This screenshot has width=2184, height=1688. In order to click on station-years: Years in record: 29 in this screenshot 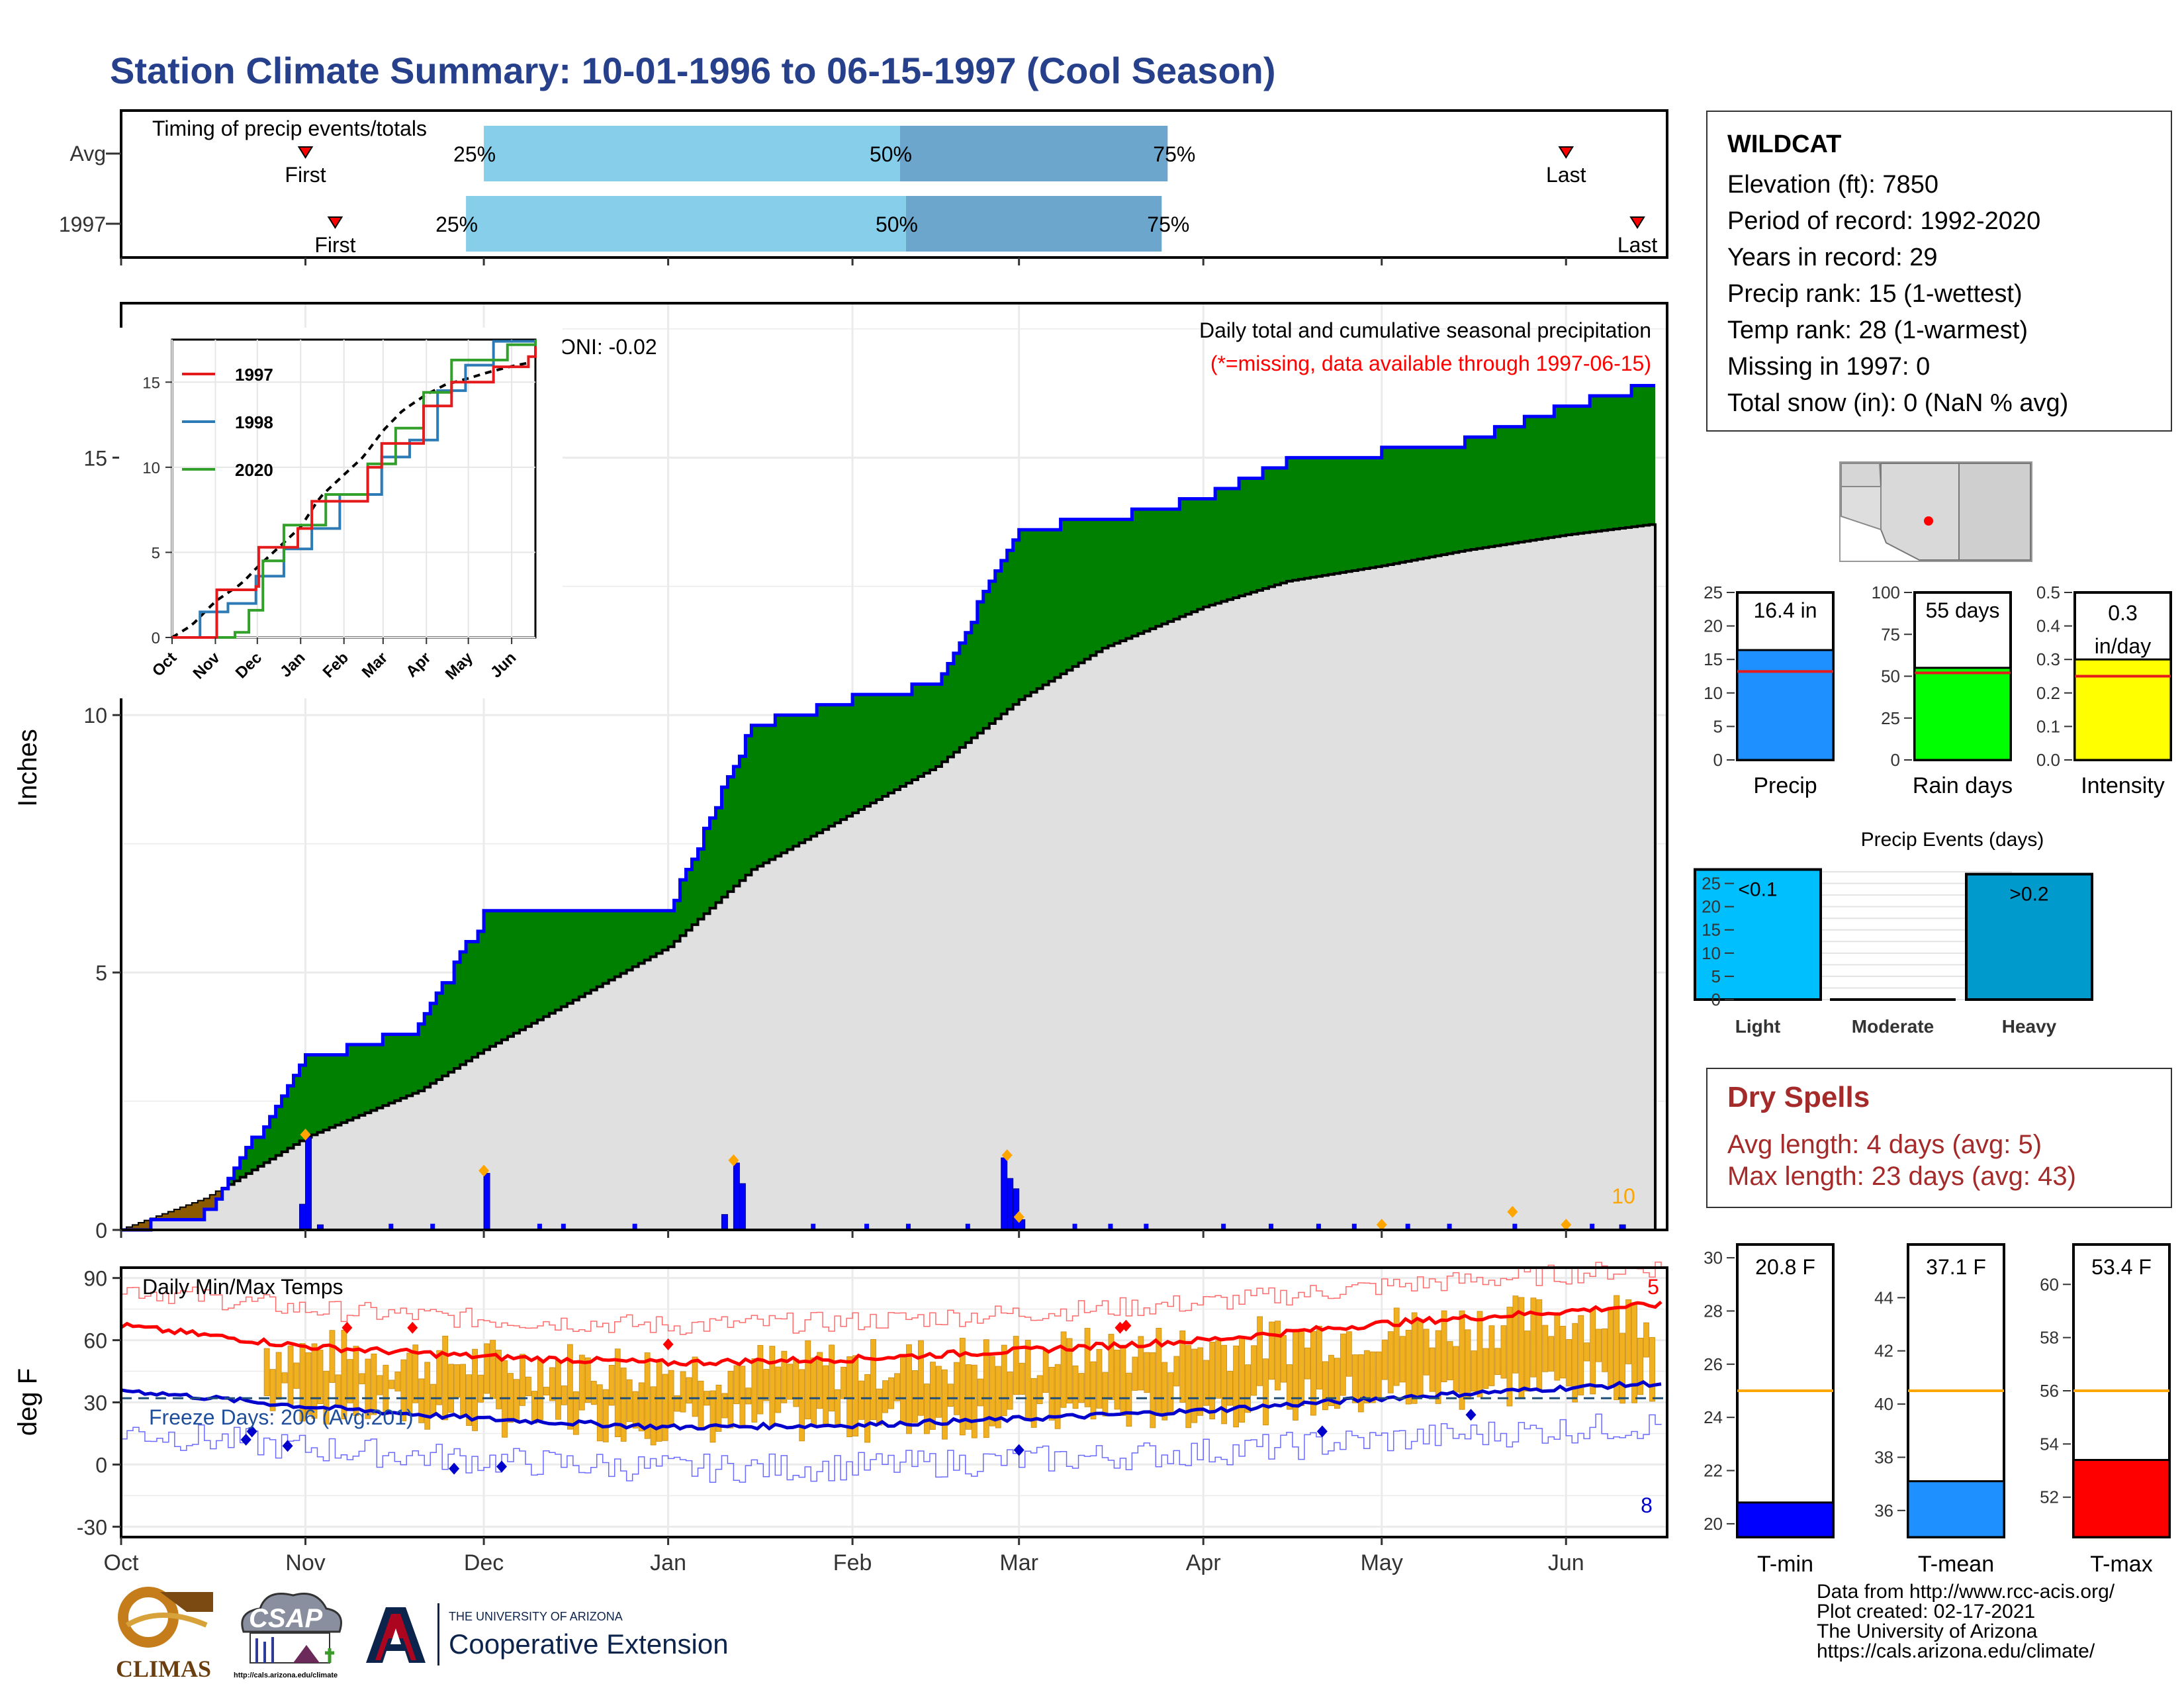, I will do `click(1832, 257)`.